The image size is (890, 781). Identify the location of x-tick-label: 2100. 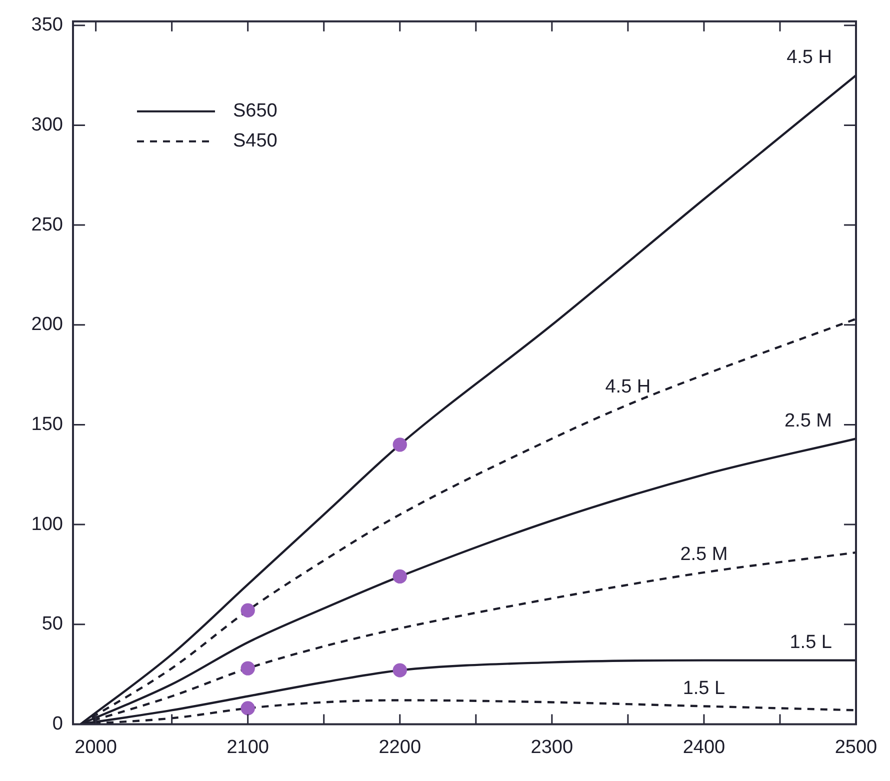
(247, 747).